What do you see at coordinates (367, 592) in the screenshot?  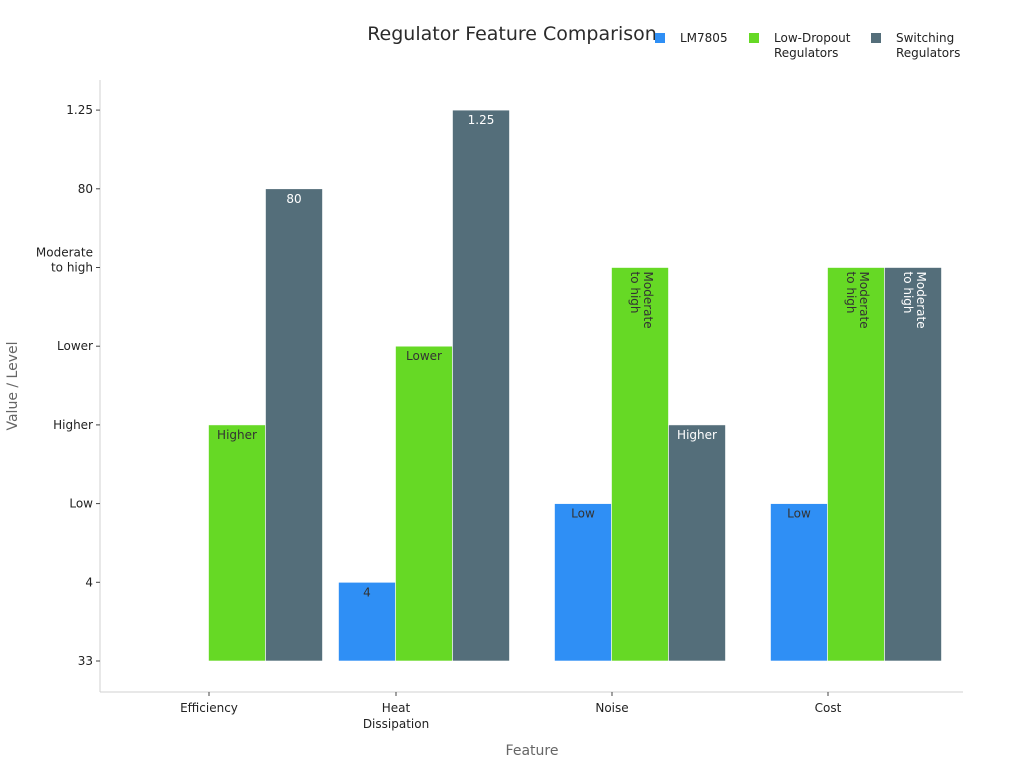 I see `data-label: 4` at bounding box center [367, 592].